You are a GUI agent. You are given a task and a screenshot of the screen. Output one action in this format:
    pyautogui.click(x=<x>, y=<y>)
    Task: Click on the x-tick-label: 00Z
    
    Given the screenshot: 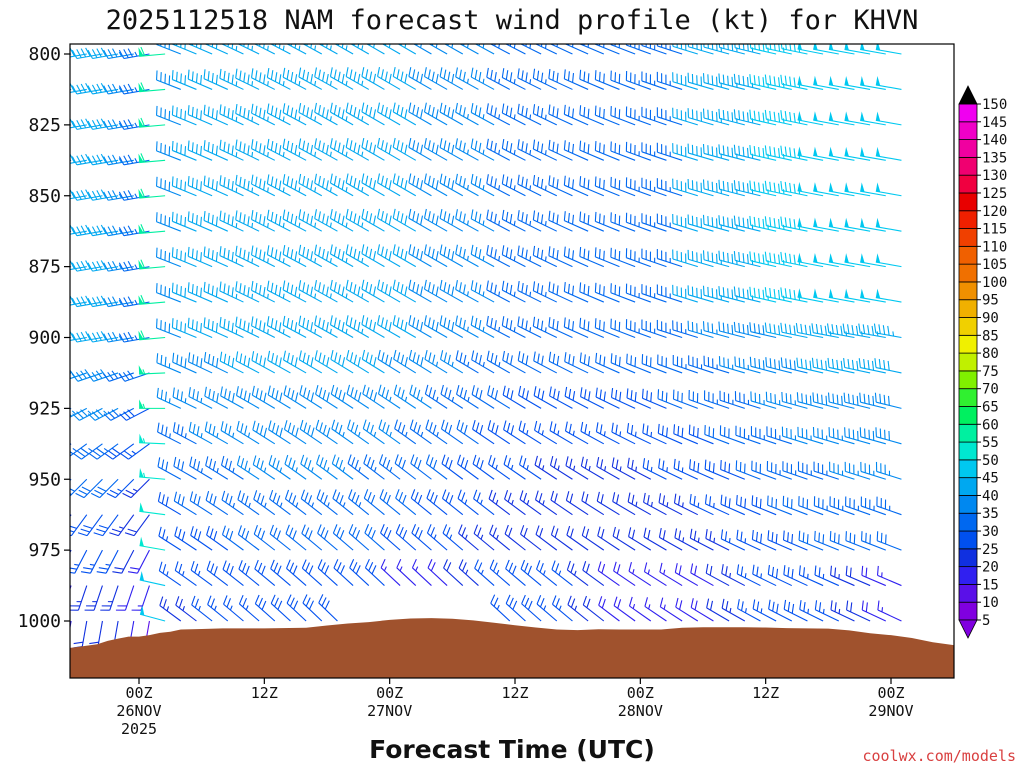 What is the action you would take?
    pyautogui.click(x=890, y=693)
    